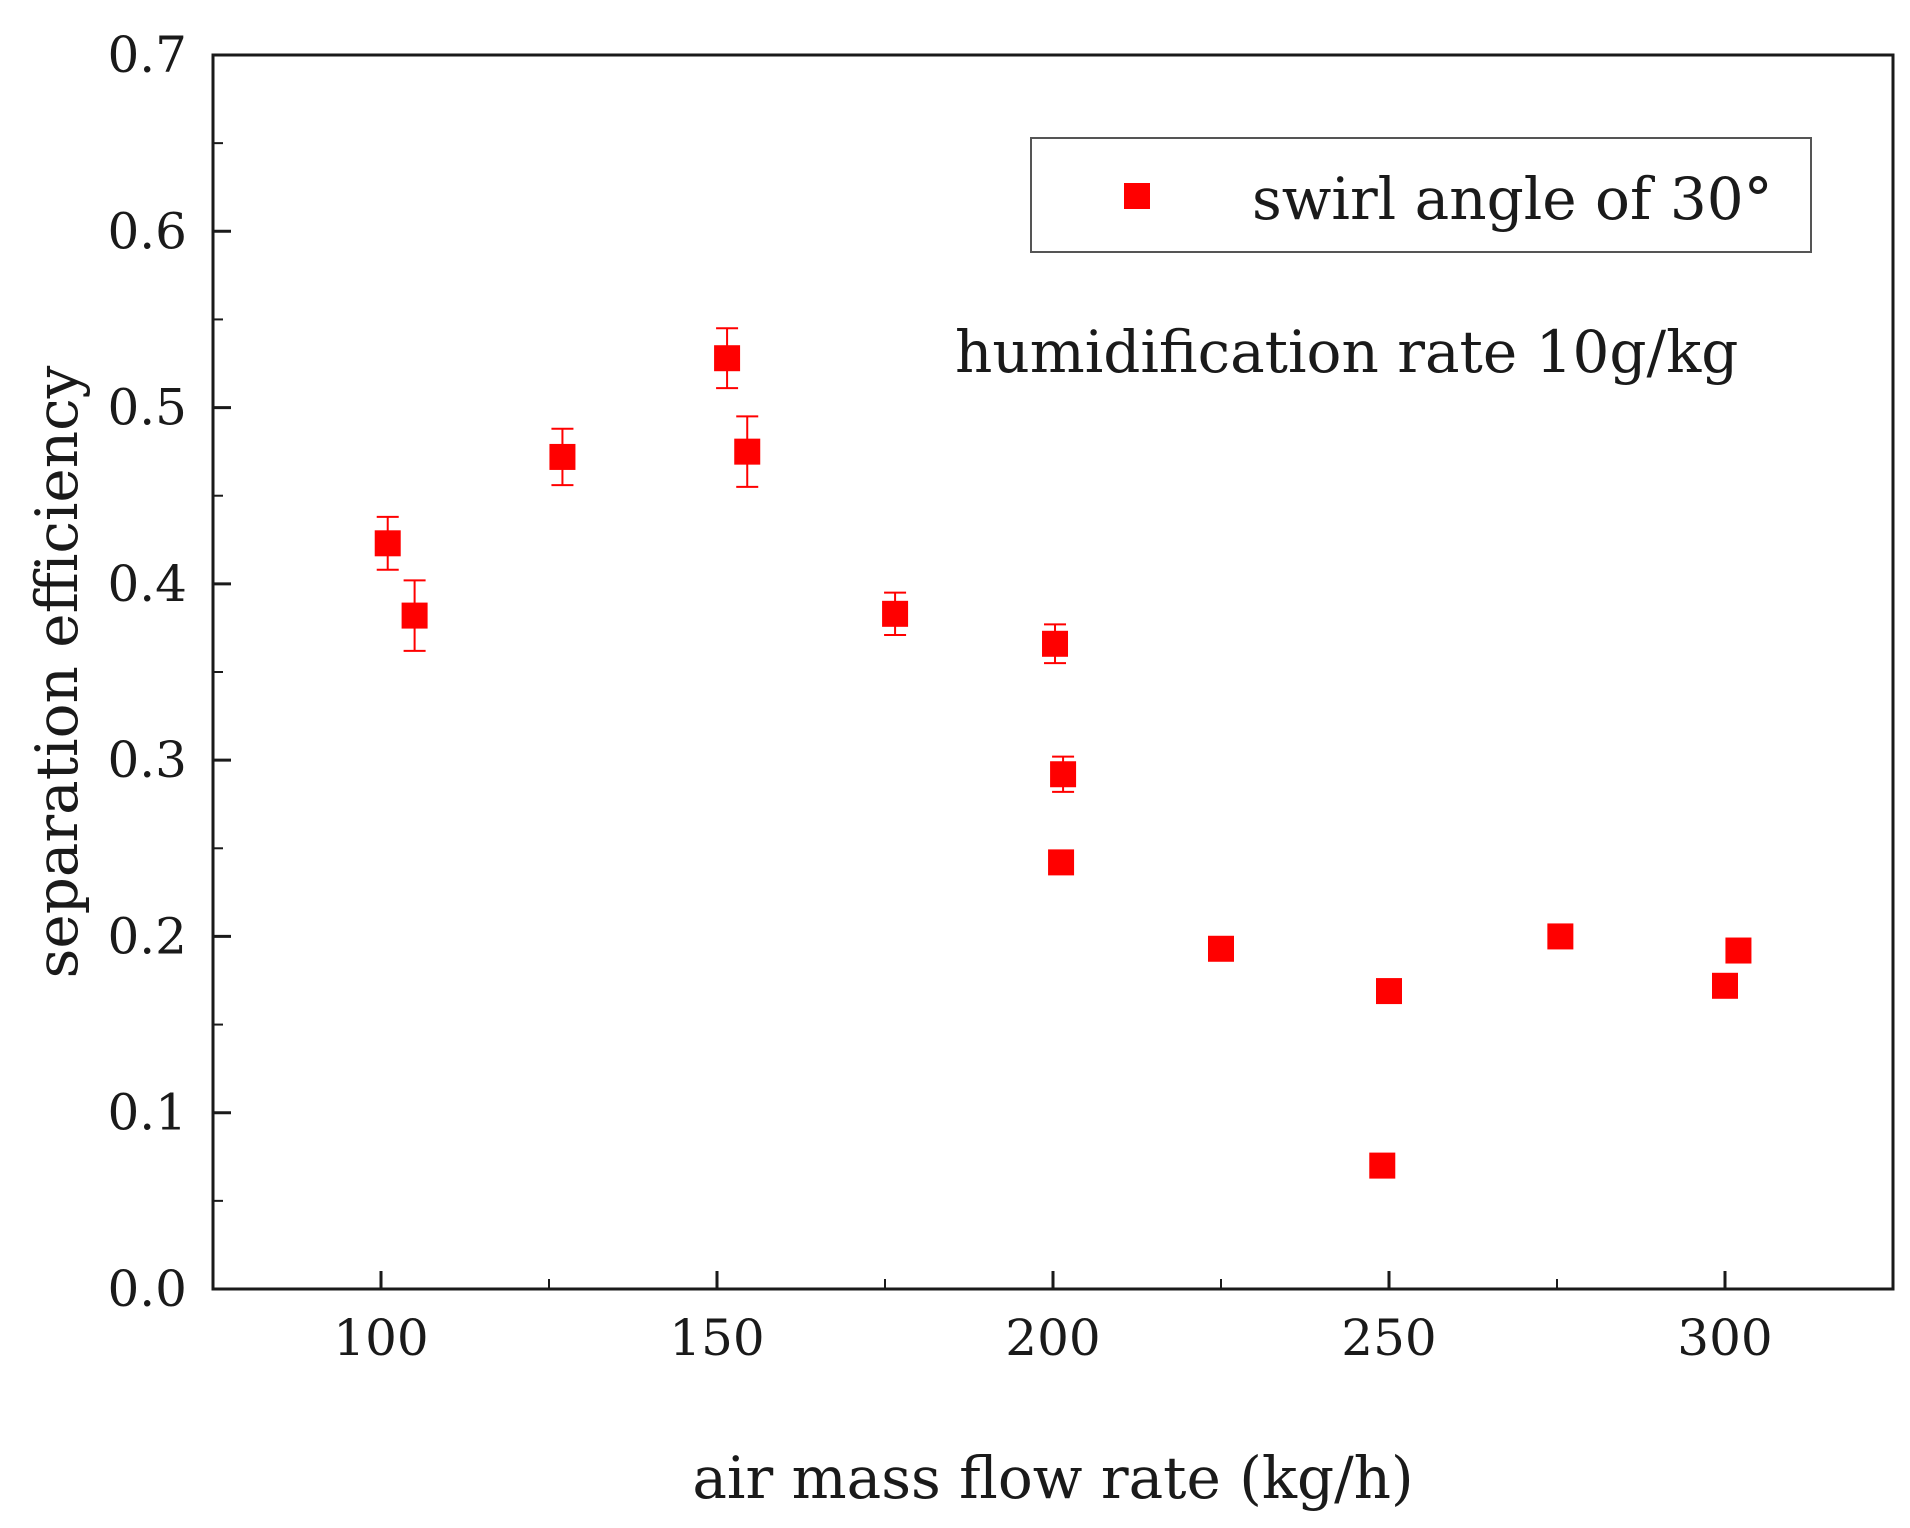  I want to click on x-axis: 100 150 200 250 300, so click(1053, 1319).